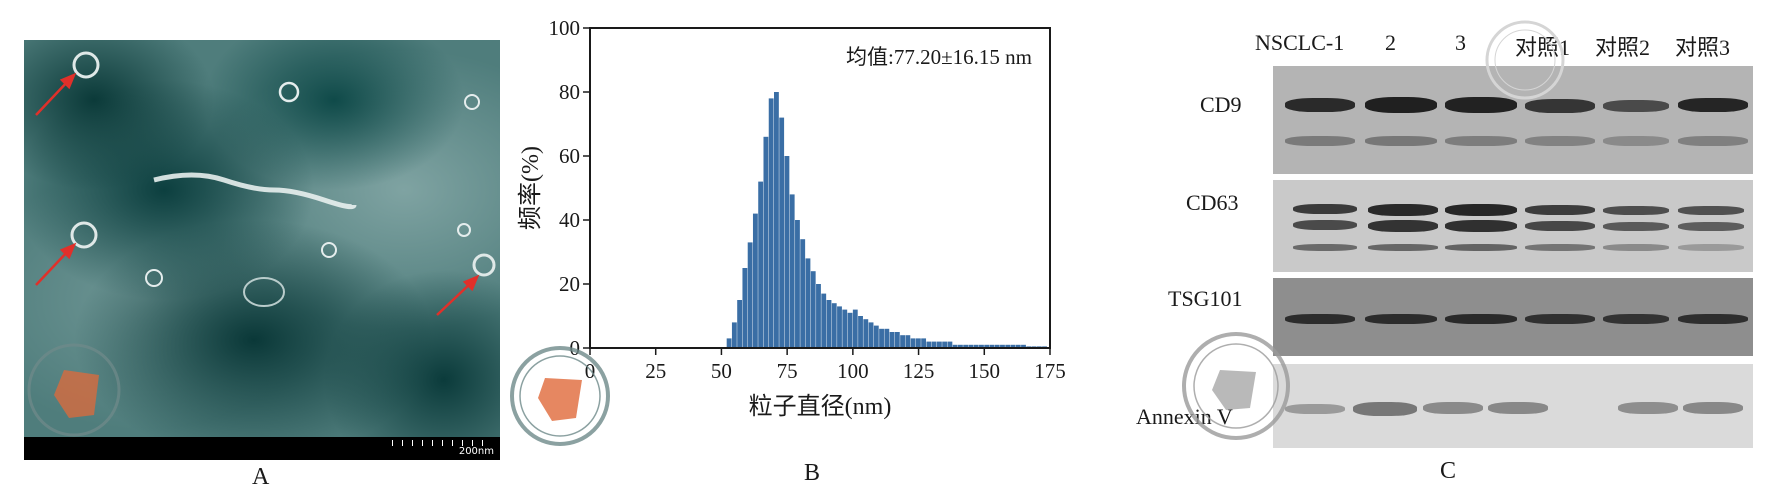  I want to click on protein-label-annexin-v: Annexin V, so click(1184, 416).